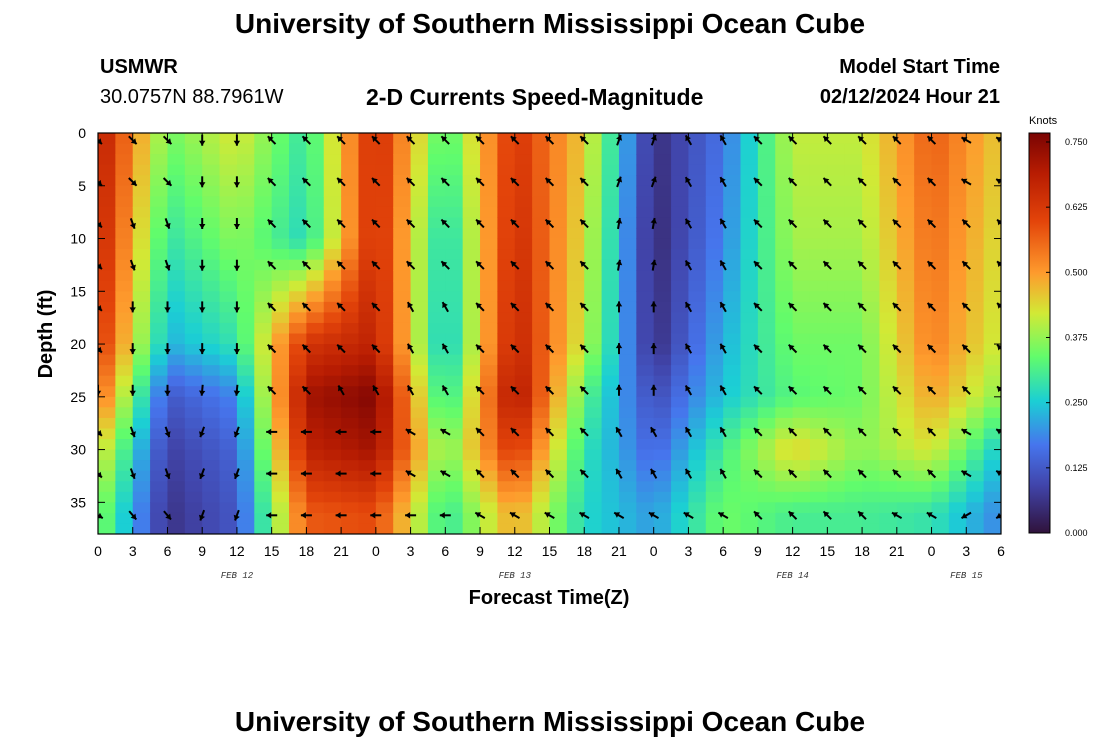 The image size is (1100, 750). What do you see at coordinates (932, 551) in the screenshot?
I see `x-tick-label: 0` at bounding box center [932, 551].